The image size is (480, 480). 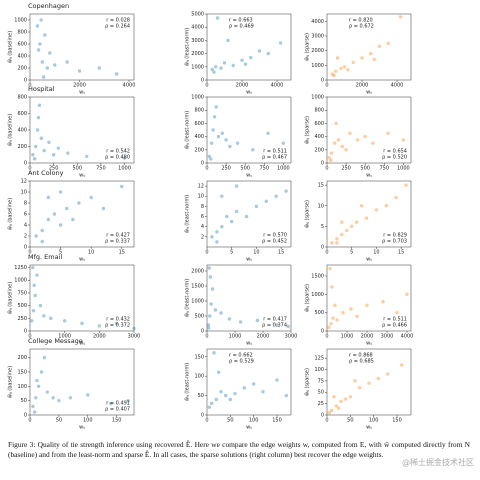 I want to click on panel-title: College Message, so click(x=55, y=341).